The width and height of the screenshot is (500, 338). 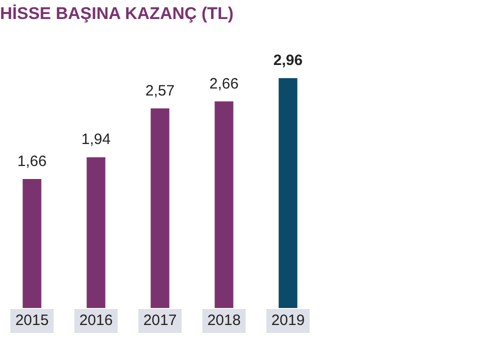 I want to click on x-tick-label: 2019, so click(x=288, y=321).